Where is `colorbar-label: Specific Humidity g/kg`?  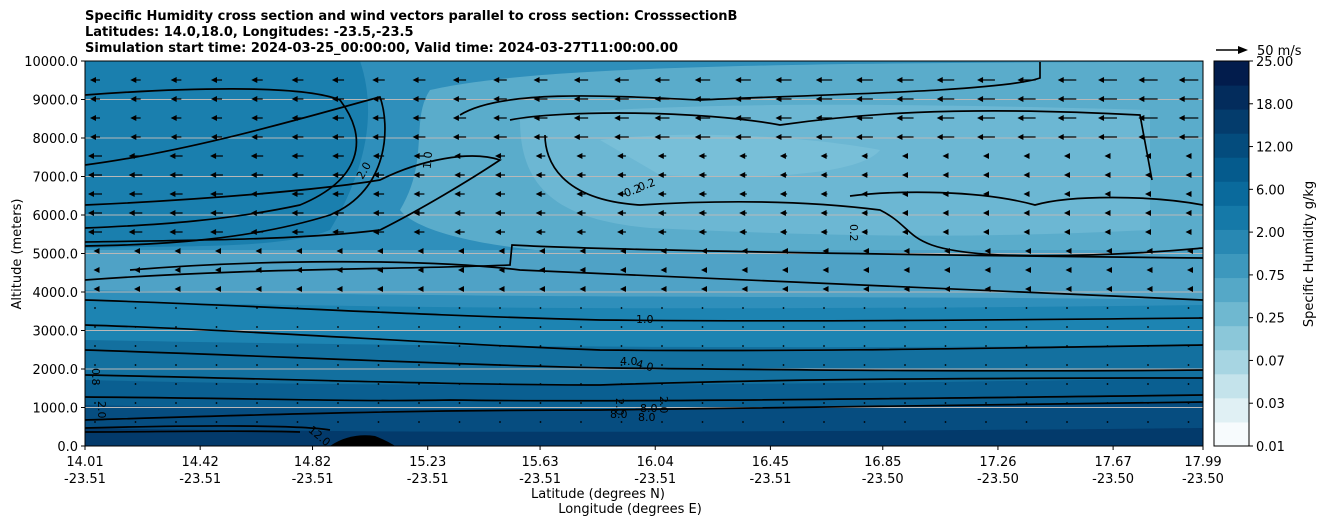
colorbar-label: Specific Humidity g/kg is located at coordinates (1309, 254).